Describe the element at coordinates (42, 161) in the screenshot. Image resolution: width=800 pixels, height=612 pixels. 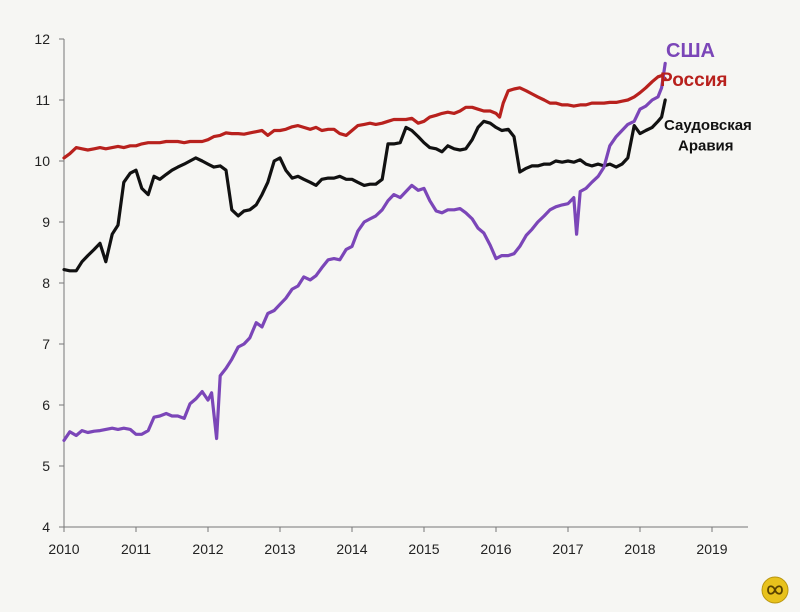
I see `y-tick-label: 10` at that location.